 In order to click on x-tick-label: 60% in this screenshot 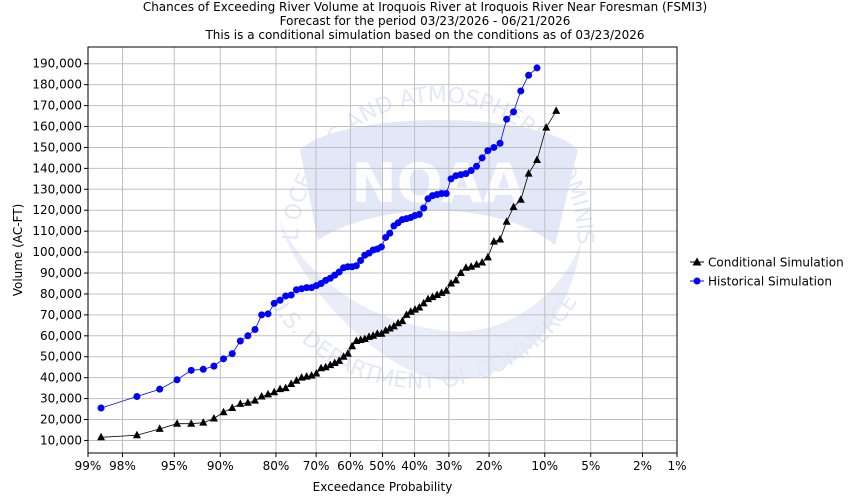, I will do `click(350, 466)`.